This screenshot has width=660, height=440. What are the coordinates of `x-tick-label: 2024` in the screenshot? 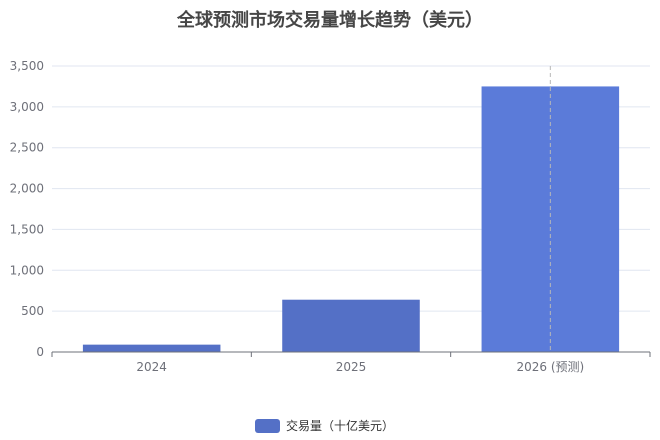 It's located at (151, 367).